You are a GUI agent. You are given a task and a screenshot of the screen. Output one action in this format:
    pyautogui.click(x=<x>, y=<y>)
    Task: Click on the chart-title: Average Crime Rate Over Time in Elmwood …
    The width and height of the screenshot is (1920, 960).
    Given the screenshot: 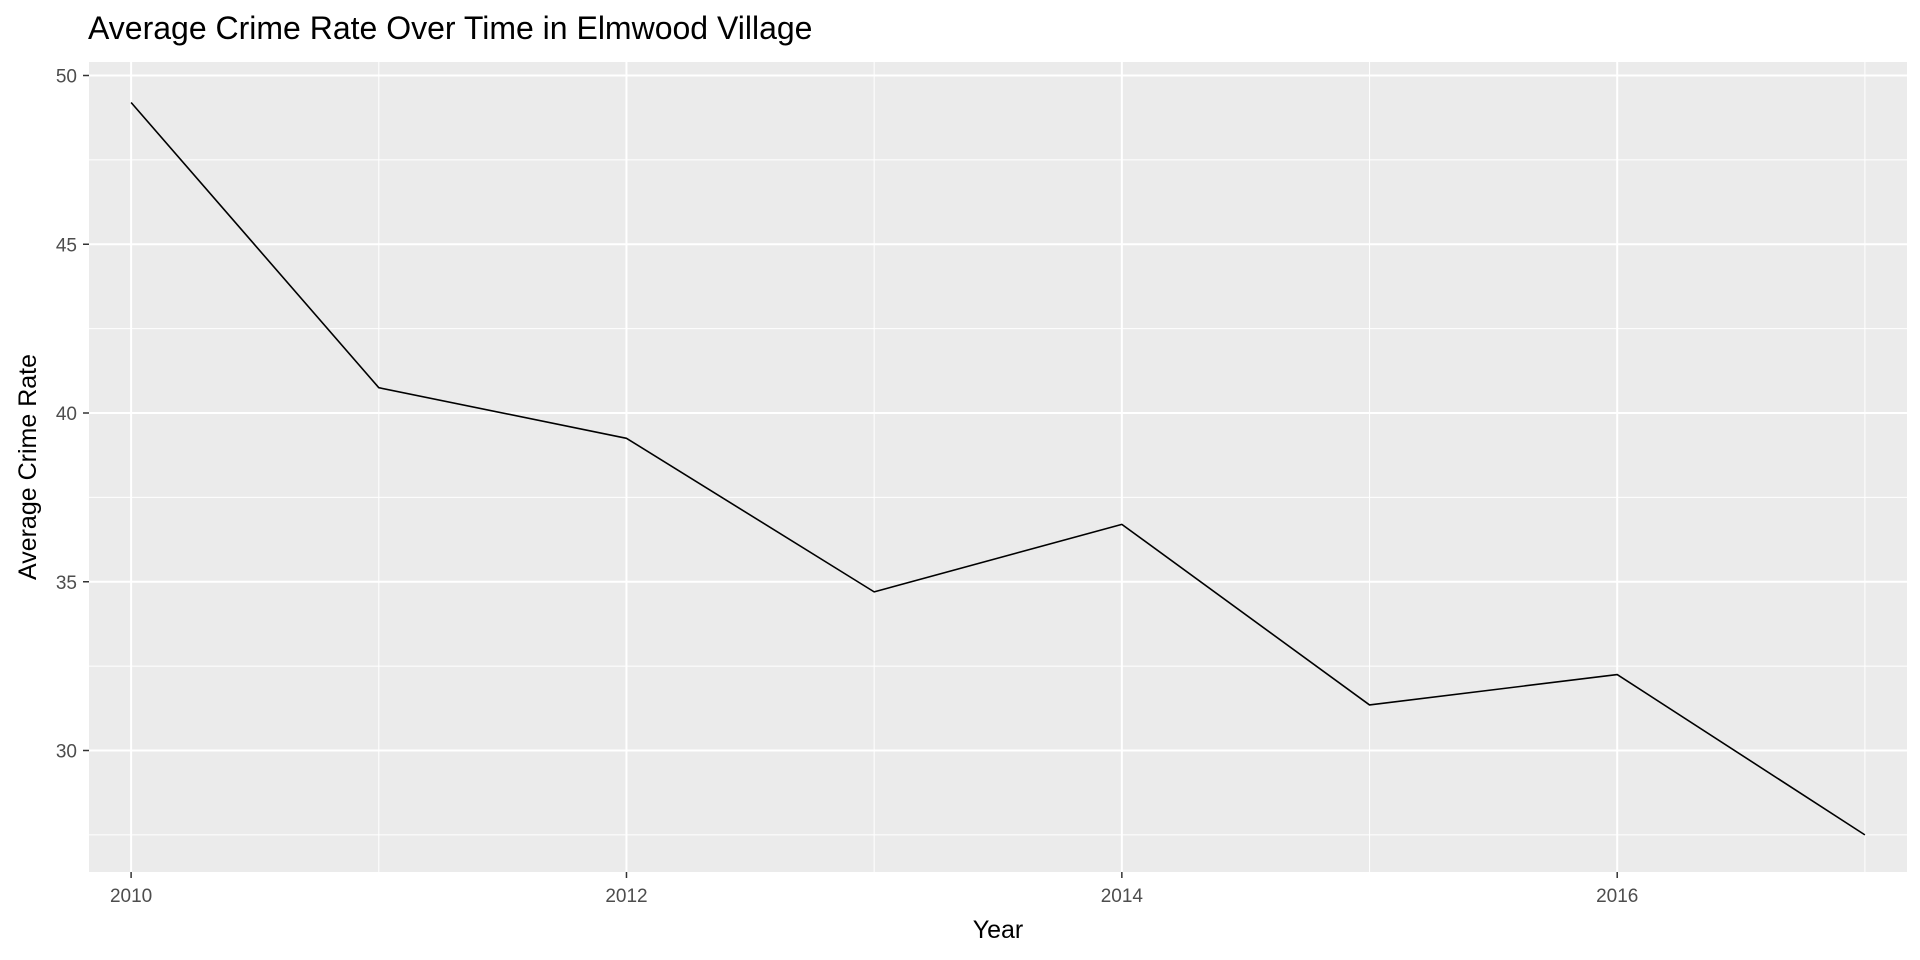 What is the action you would take?
    pyautogui.click(x=450, y=28)
    